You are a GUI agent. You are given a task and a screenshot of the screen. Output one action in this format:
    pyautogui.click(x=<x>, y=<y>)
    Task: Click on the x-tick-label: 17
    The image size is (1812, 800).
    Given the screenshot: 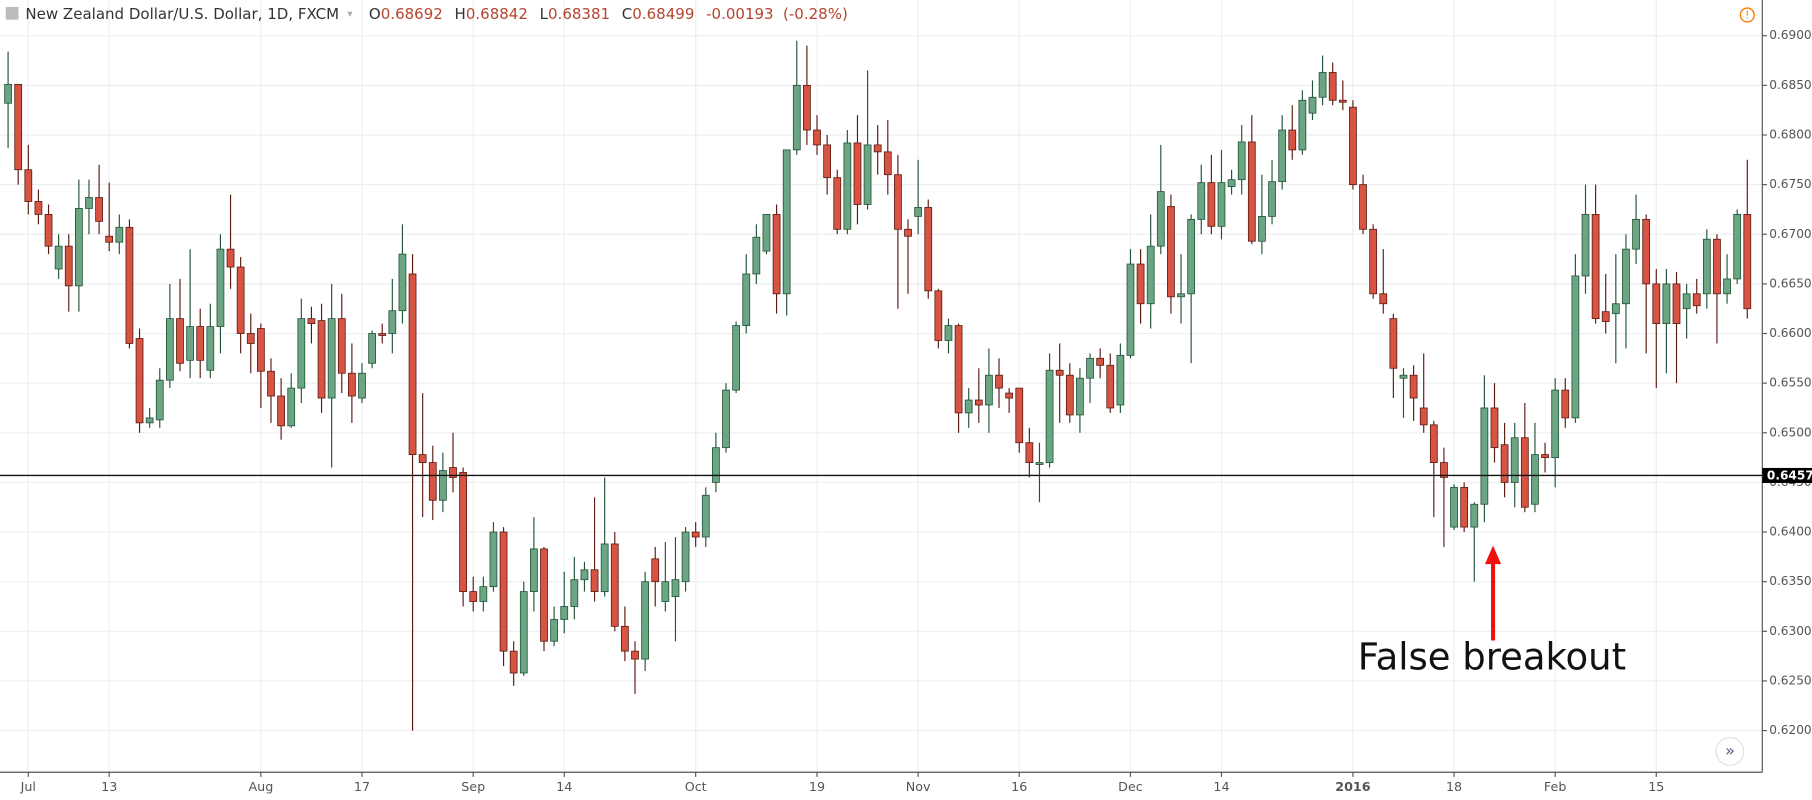 What is the action you would take?
    pyautogui.click(x=362, y=786)
    